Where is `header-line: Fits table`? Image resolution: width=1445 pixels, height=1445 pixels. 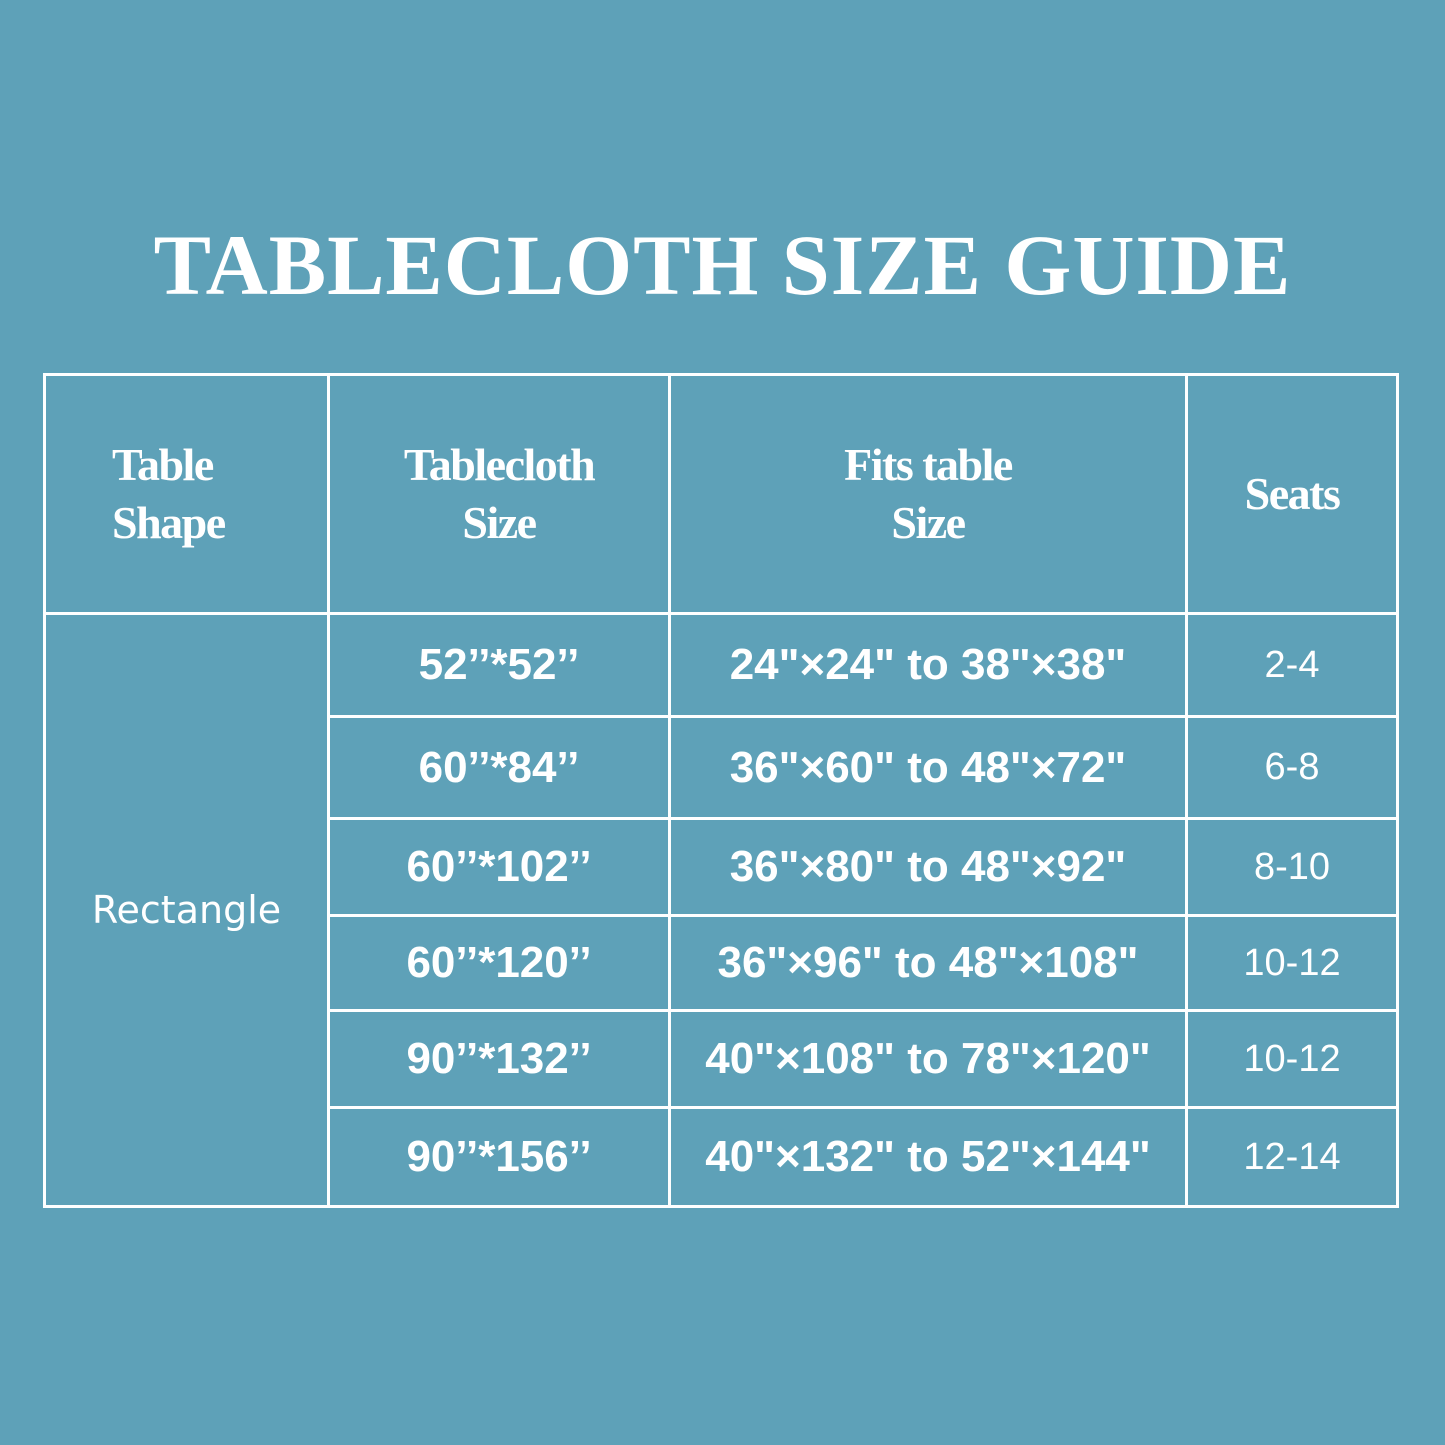
header-line: Fits table is located at coordinates (928, 464).